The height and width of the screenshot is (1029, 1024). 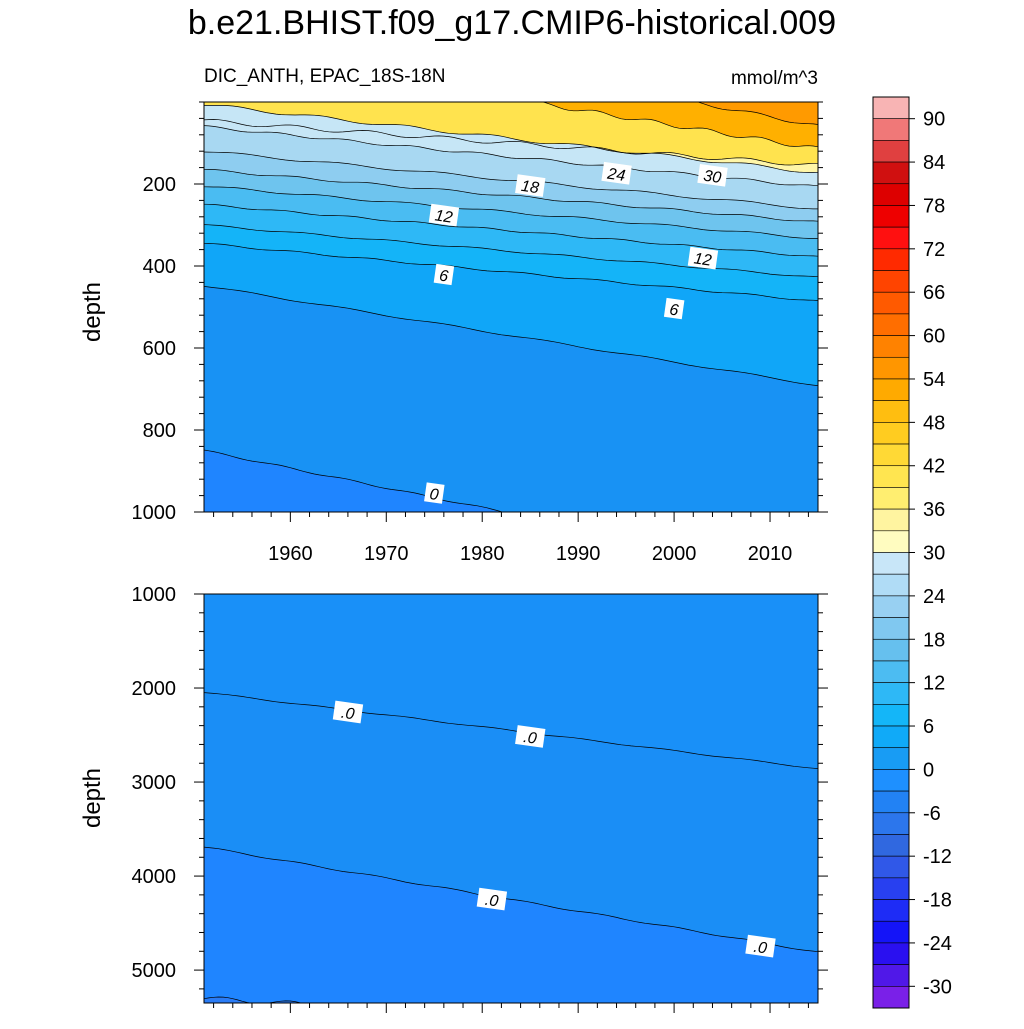 I want to click on colorbar-tick-label: 78, so click(x=934, y=206).